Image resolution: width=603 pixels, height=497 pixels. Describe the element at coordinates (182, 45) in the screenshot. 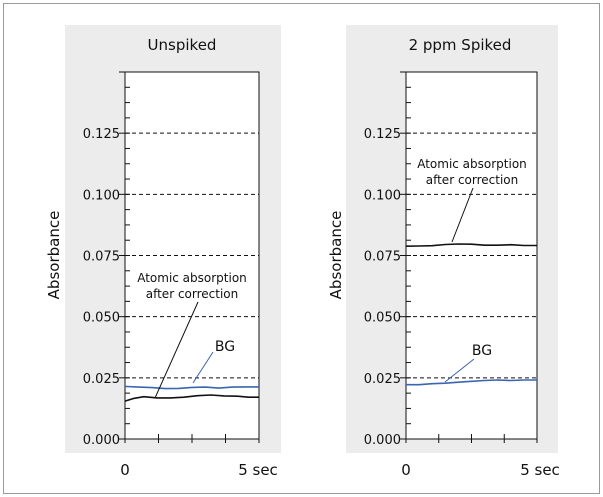

I see `chart-title: Unspiked` at that location.